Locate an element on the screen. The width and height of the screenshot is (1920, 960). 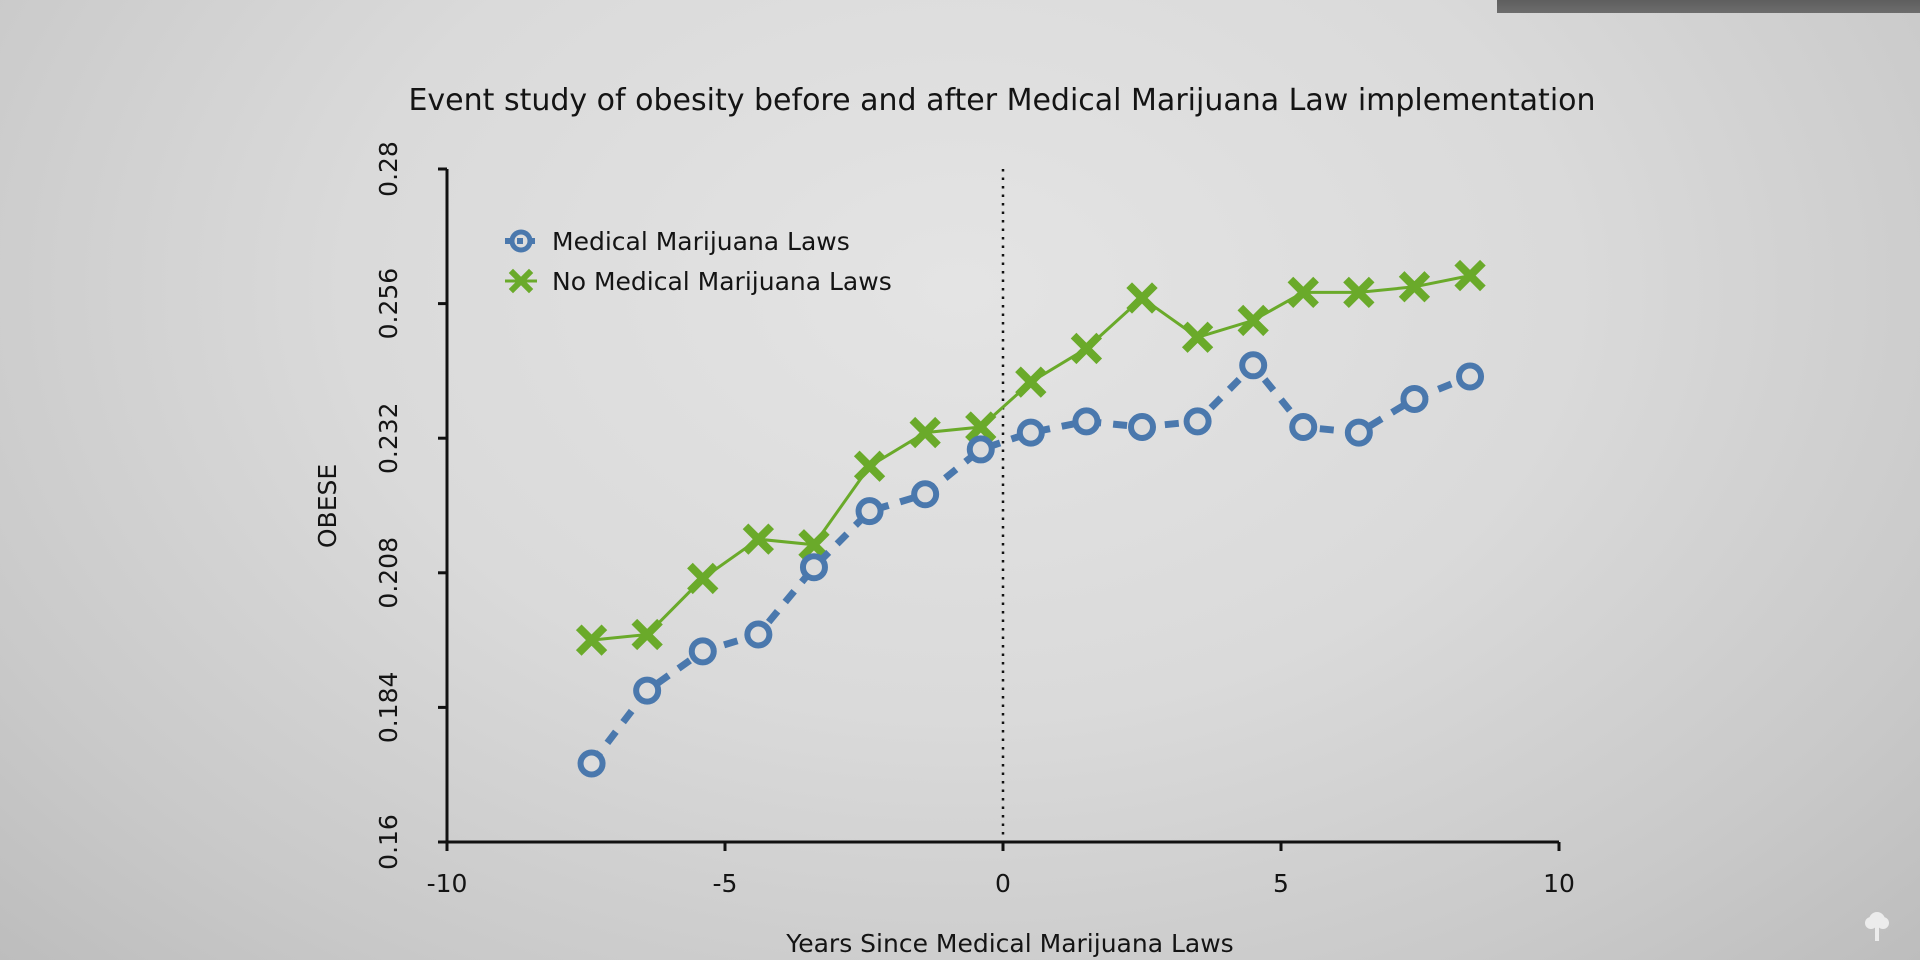
y-axis-label: OBESE is located at coordinates (327, 506).